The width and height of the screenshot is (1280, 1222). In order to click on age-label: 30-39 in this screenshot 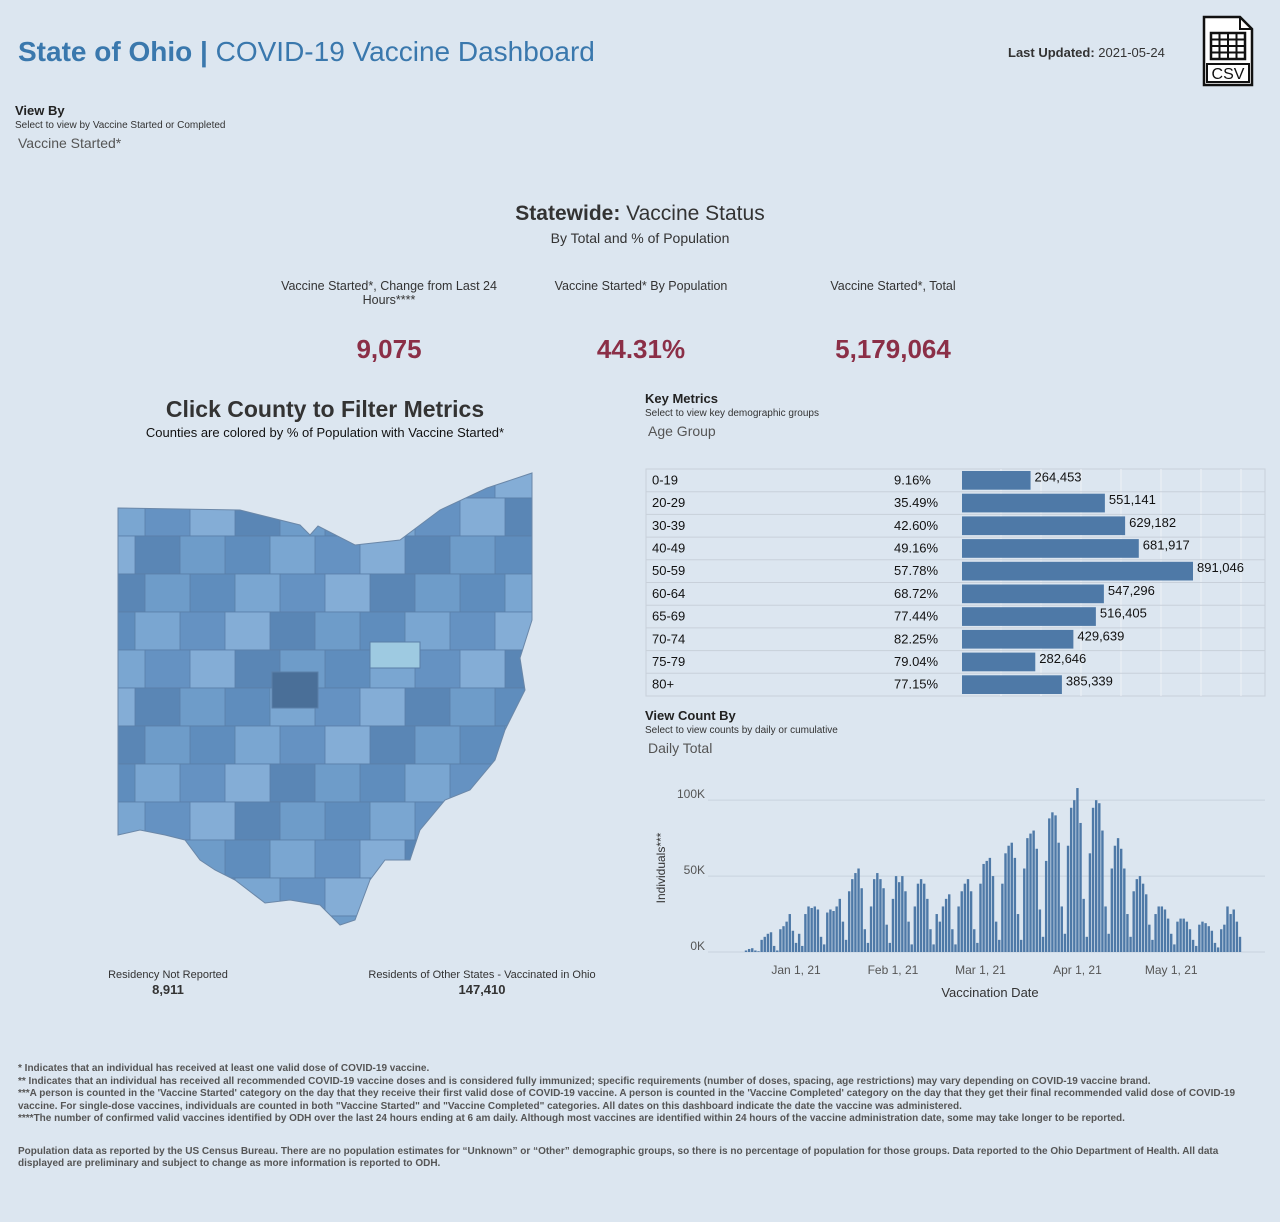, I will do `click(668, 525)`.